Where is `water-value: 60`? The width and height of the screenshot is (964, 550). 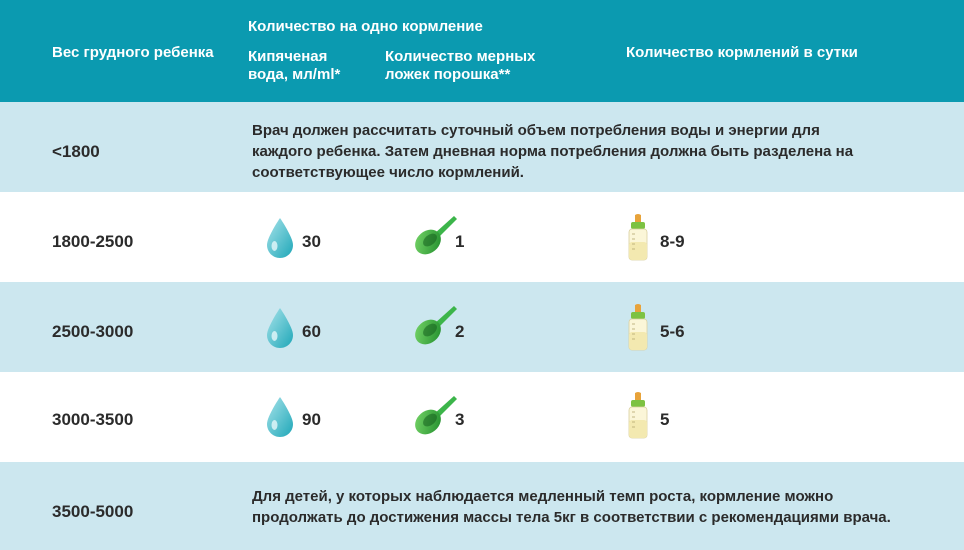 water-value: 60 is located at coordinates (311, 331).